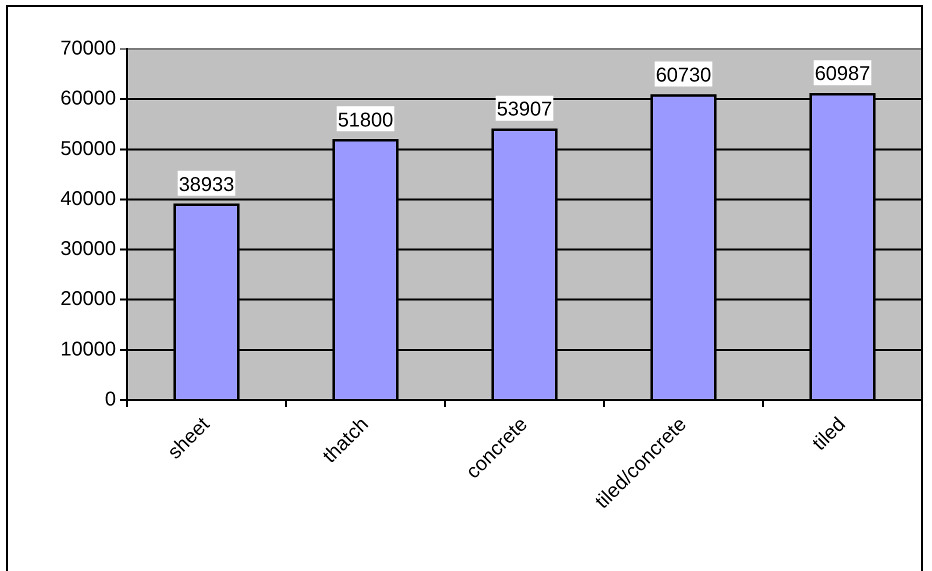  Describe the element at coordinates (88, 299) in the screenshot. I see `y-tick-label: 20000` at that location.